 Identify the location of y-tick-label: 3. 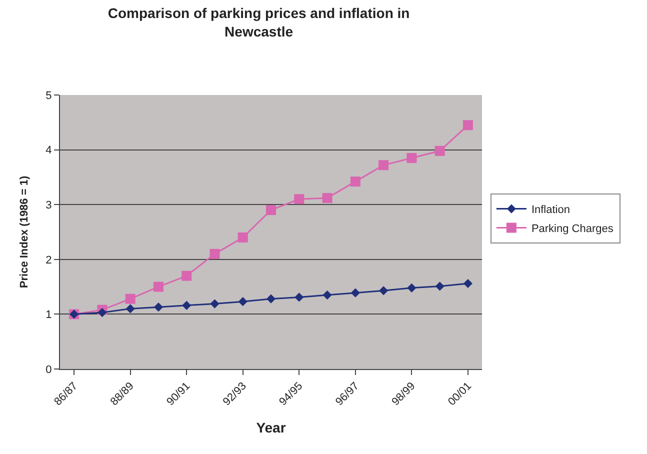
(49, 205).